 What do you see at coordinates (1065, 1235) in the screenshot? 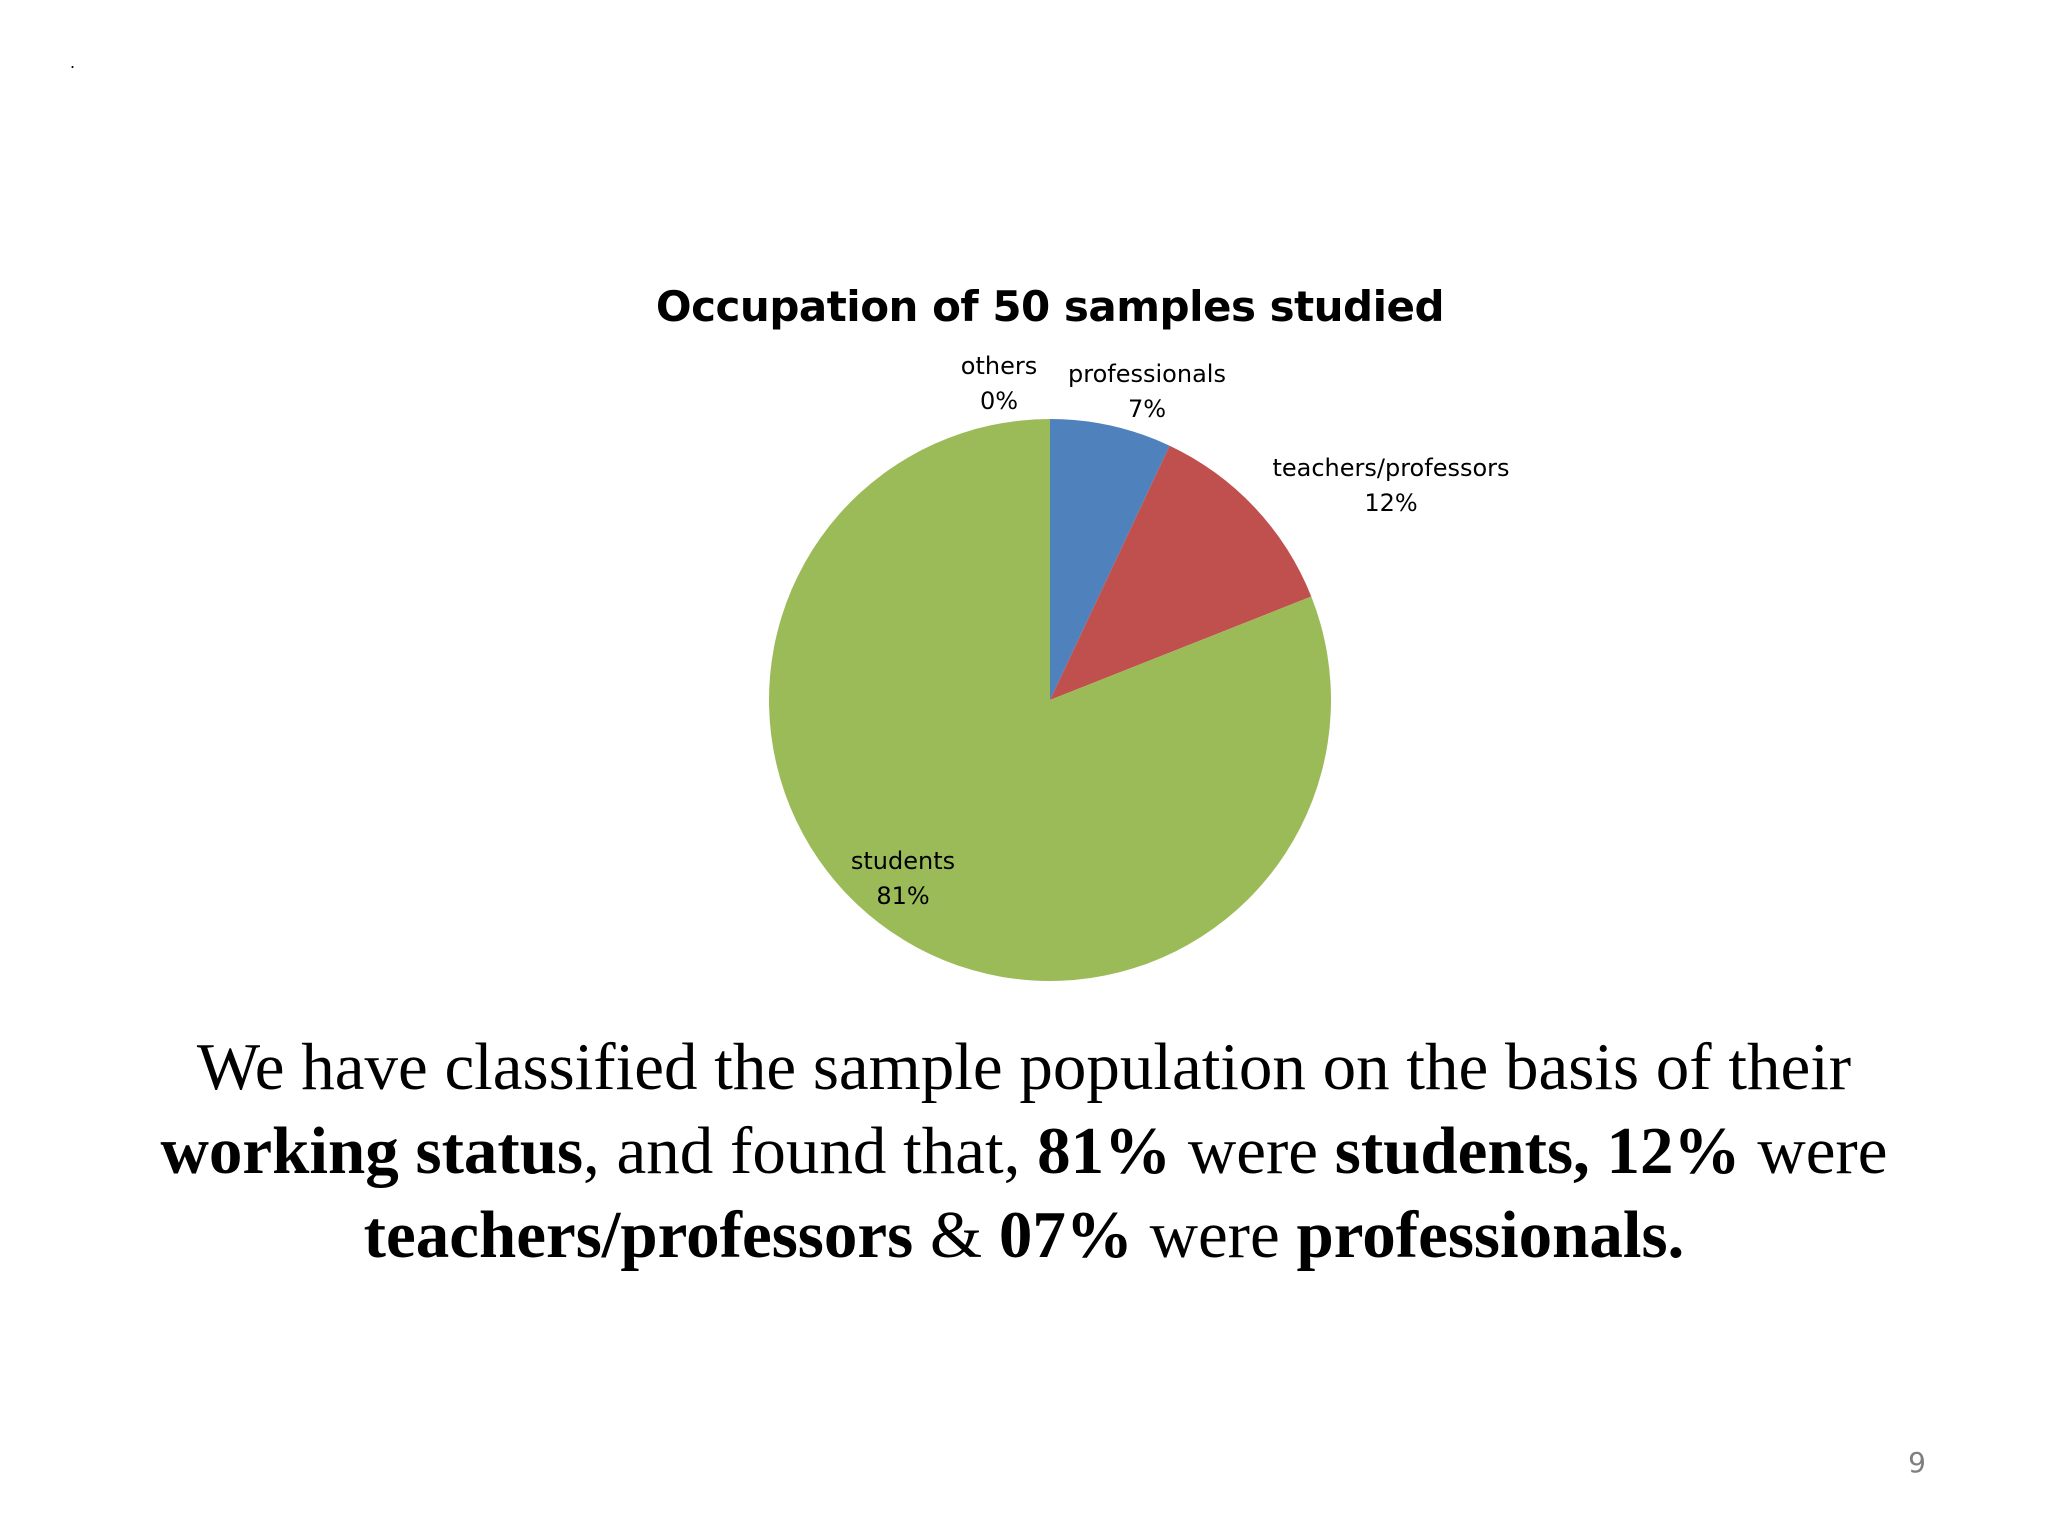
I see `summary-professionals-percent: 07%` at bounding box center [1065, 1235].